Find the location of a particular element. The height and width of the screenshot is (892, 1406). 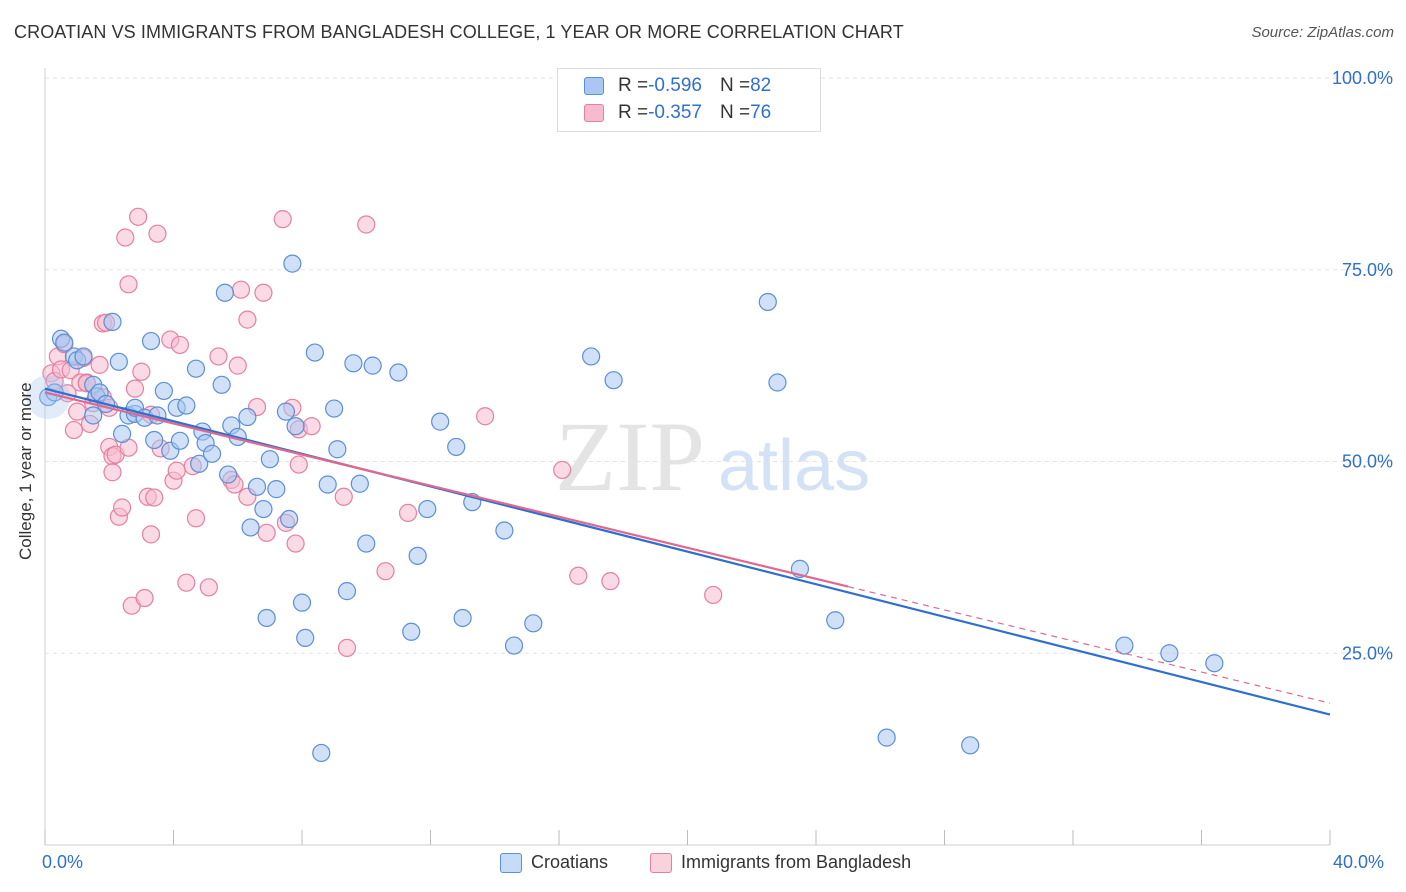

n-value: 76 is located at coordinates (761, 112).